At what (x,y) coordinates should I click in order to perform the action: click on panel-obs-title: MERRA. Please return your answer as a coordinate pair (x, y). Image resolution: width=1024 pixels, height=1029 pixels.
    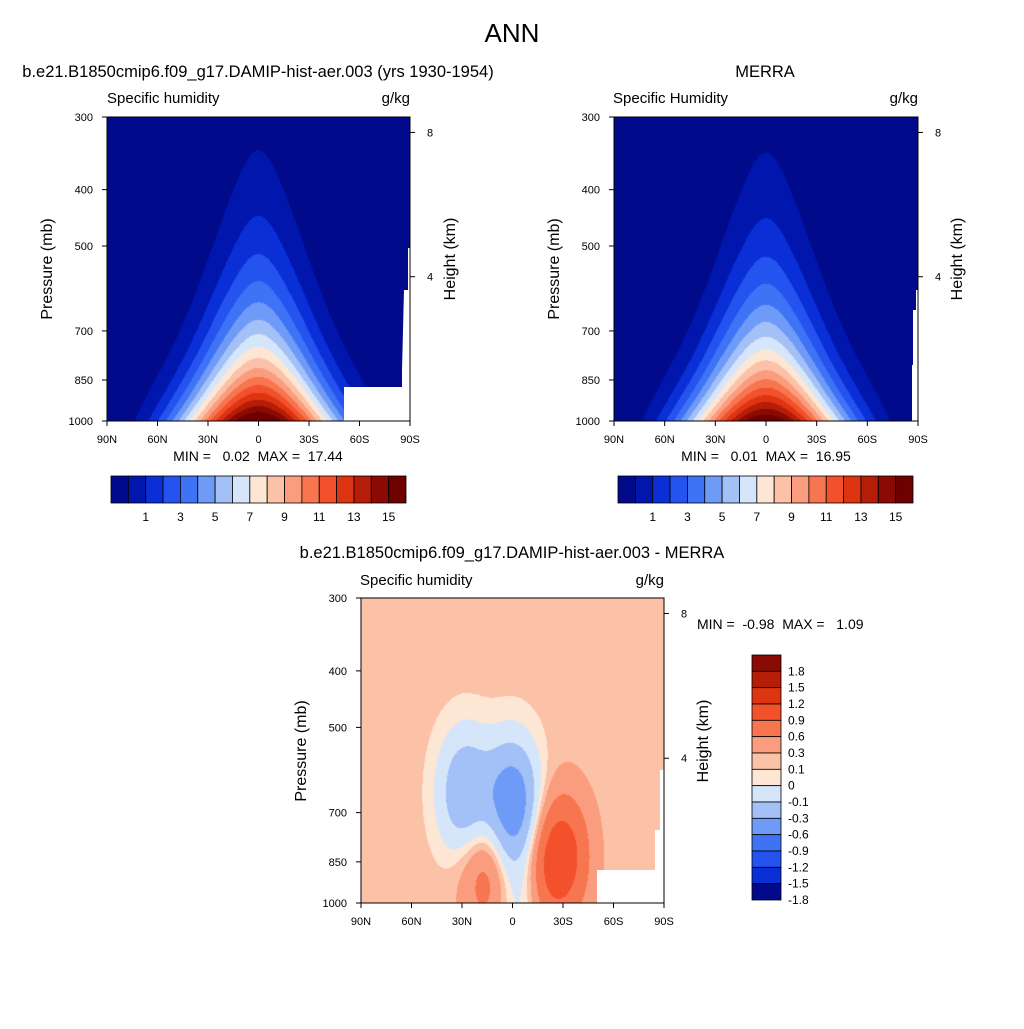
    Looking at the image, I should click on (765, 72).